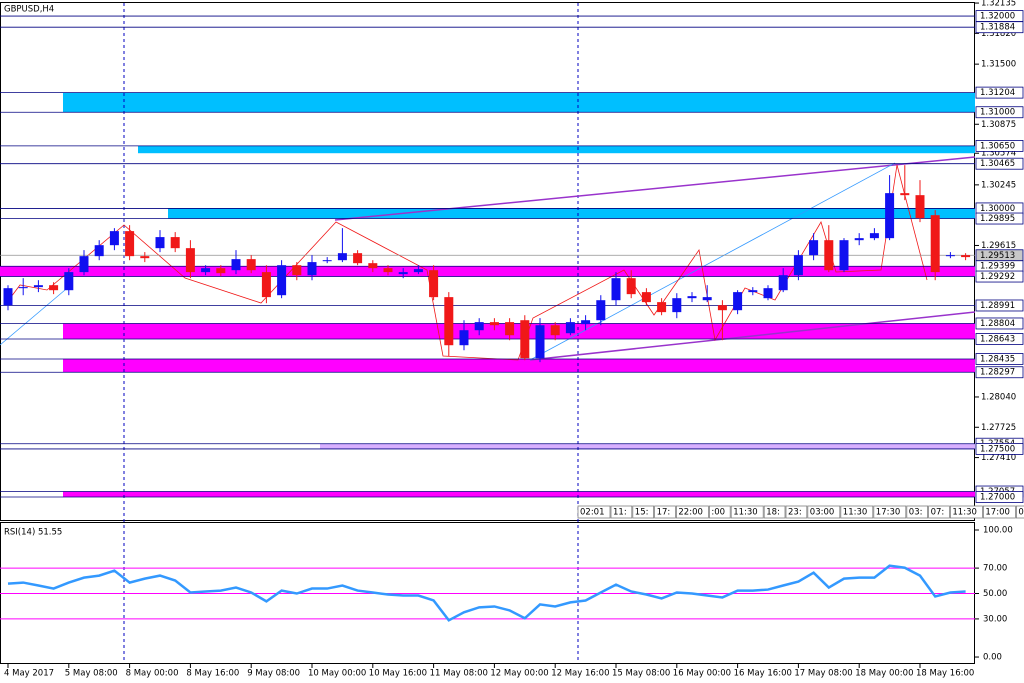 The image size is (1024, 683). I want to click on time-box-label: 23:, so click(795, 513).